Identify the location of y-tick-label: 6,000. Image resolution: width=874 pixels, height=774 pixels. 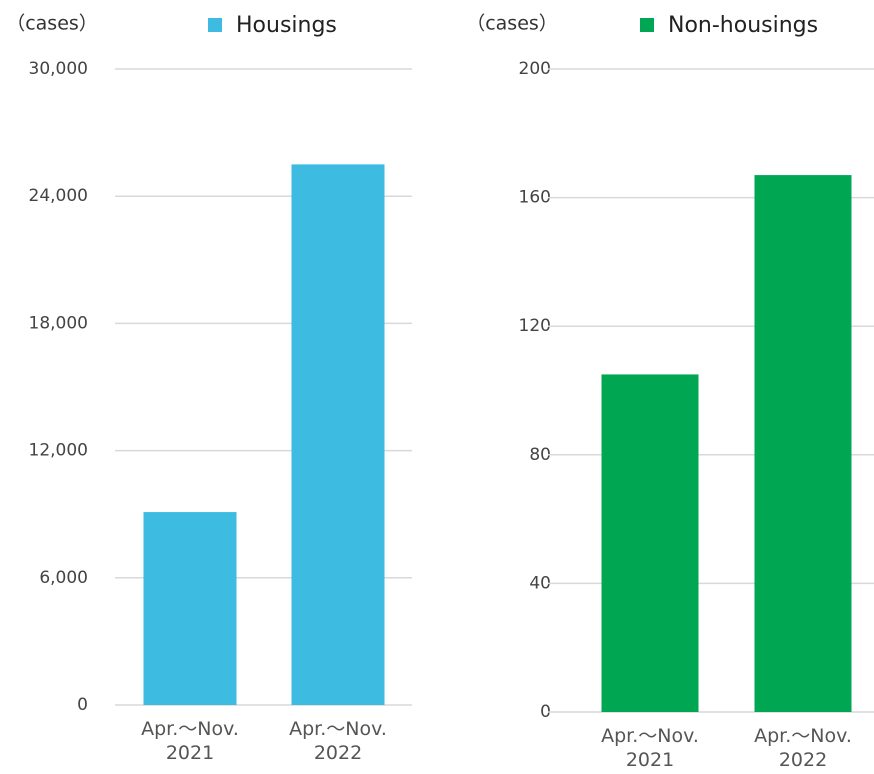
(63, 578).